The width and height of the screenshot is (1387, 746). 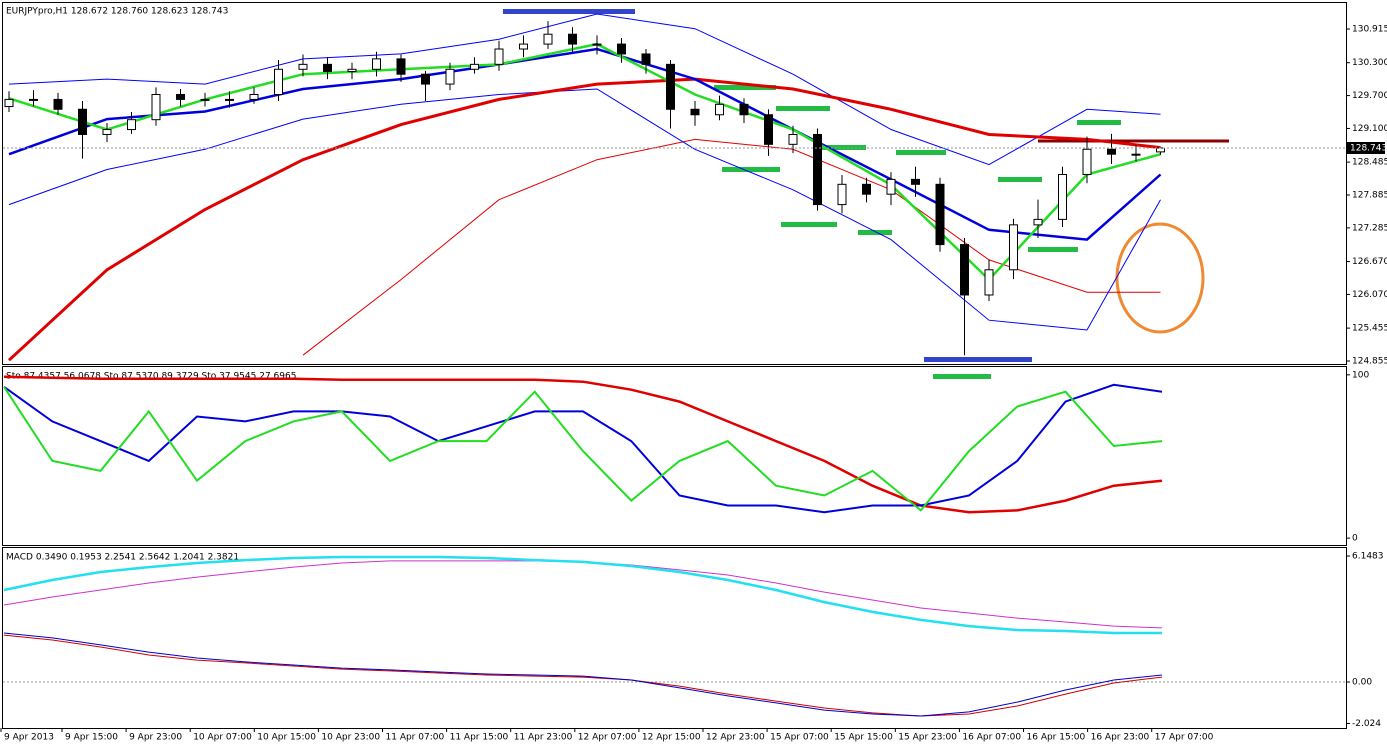 What do you see at coordinates (1366, 724) in the screenshot?
I see `y-tick-label: -2.024` at bounding box center [1366, 724].